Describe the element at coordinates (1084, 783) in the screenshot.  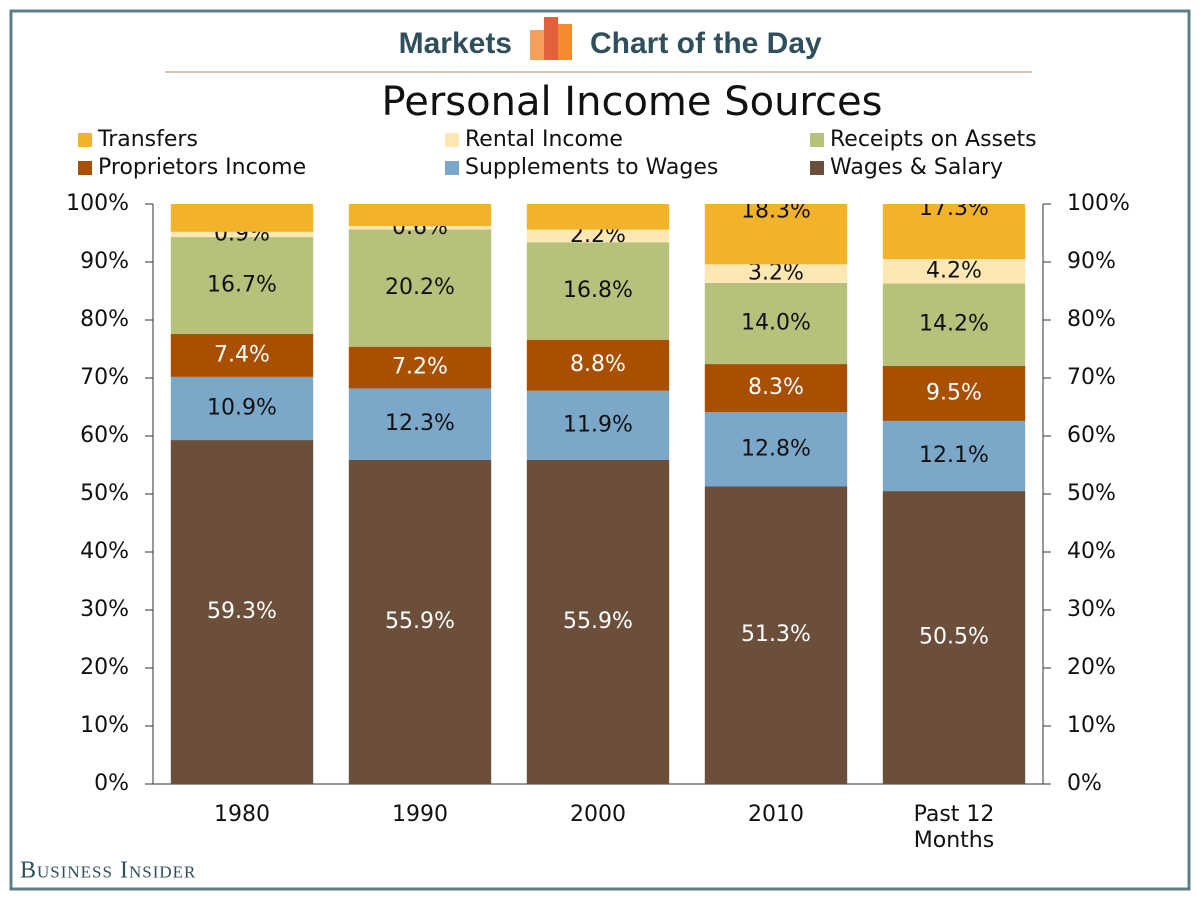
I see `y2-tick-label: 0%` at that location.